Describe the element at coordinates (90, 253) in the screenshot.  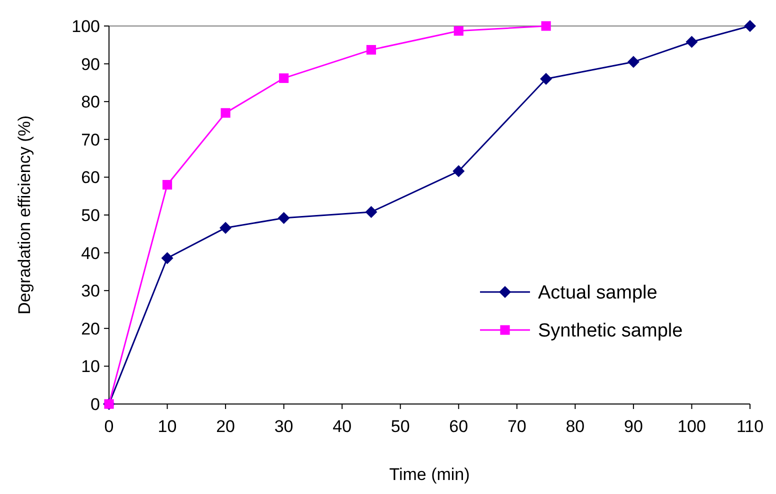
I see `y-tick-label: 40` at that location.